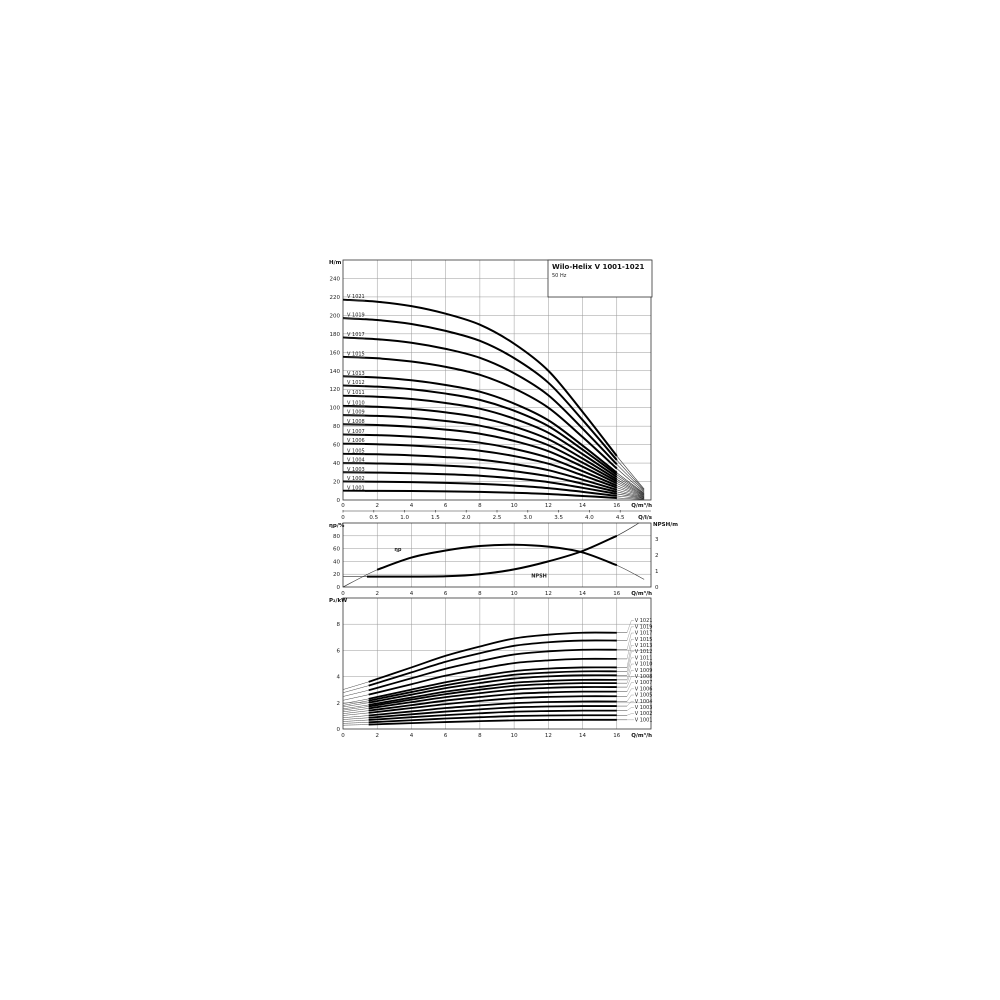 The width and height of the screenshot is (1000, 1000). I want to click on y-tick-label: 8, so click(339, 625).